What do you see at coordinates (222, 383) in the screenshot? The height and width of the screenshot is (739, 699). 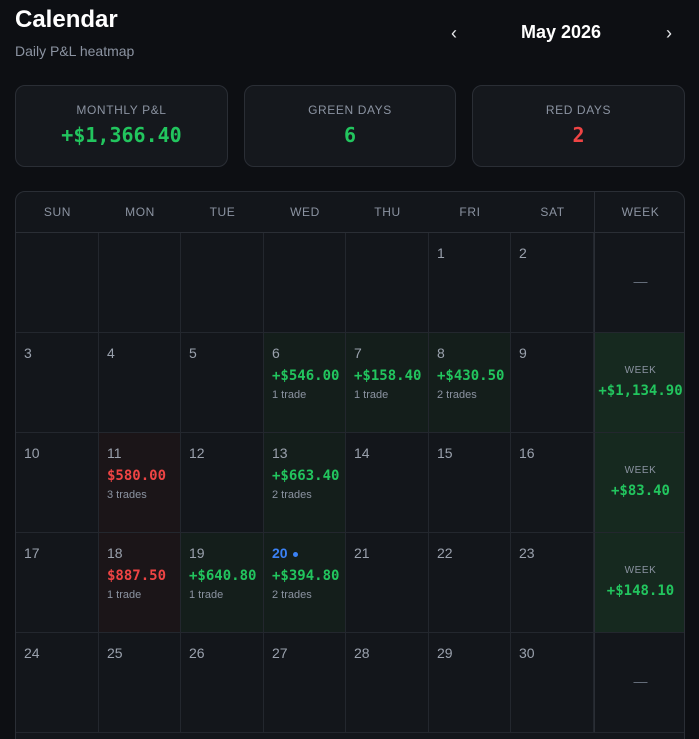 I see `day-cell: 5` at bounding box center [222, 383].